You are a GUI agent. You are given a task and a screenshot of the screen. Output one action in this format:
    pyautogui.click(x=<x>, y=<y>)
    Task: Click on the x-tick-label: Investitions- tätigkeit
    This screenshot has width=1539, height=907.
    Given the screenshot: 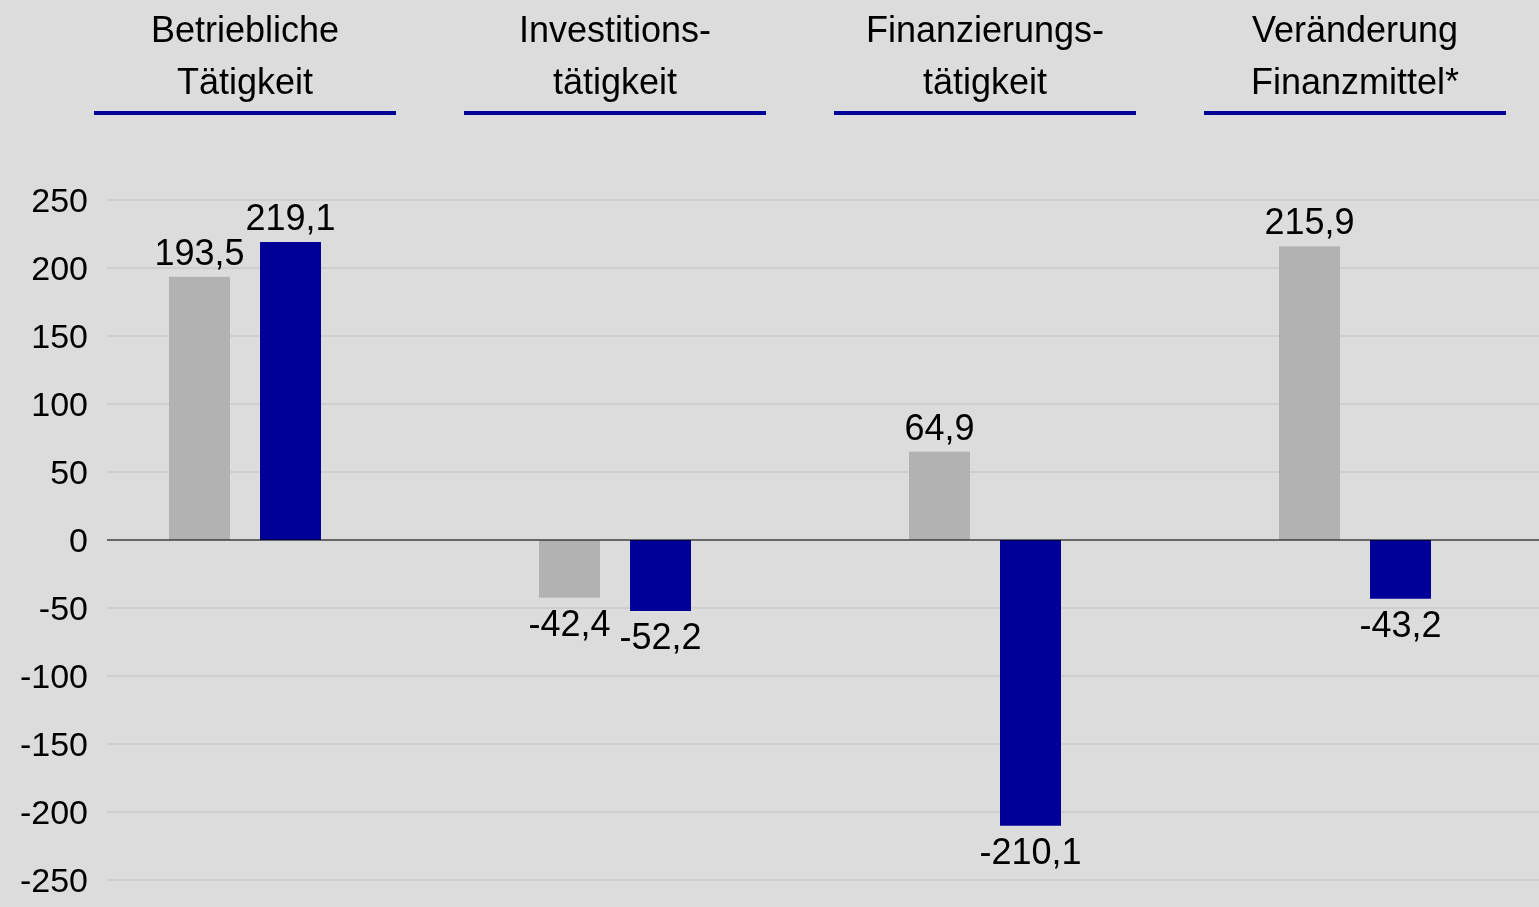 What is the action you would take?
    pyautogui.click(x=615, y=55)
    